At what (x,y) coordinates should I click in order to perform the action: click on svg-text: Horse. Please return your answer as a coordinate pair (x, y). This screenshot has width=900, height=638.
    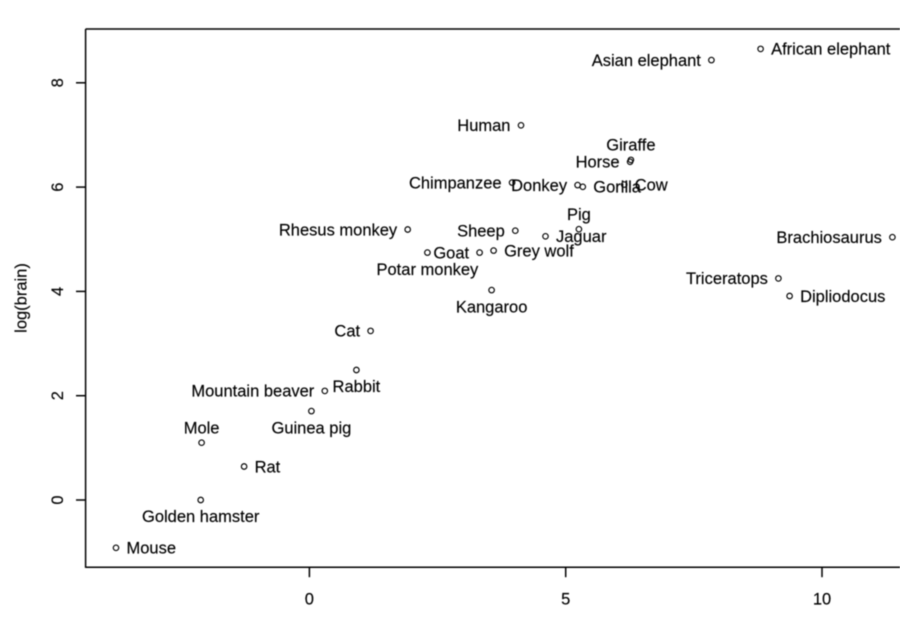
    Looking at the image, I should click on (598, 163).